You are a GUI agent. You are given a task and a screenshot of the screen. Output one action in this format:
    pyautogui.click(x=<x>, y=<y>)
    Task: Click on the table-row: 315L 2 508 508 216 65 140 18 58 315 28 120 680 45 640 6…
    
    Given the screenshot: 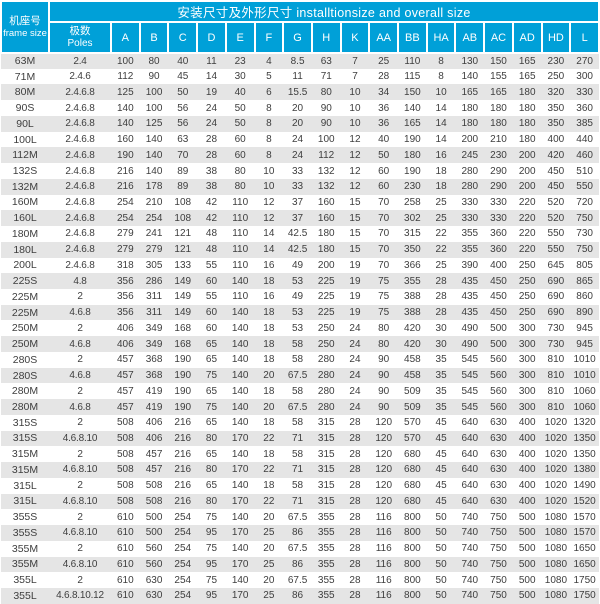 What is the action you would take?
    pyautogui.click(x=300, y=485)
    